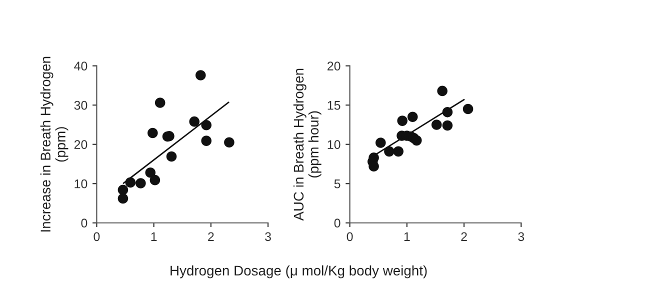 The height and width of the screenshot is (302, 649). What do you see at coordinates (334, 105) in the screenshot?
I see `y-tick-label: 15` at bounding box center [334, 105].